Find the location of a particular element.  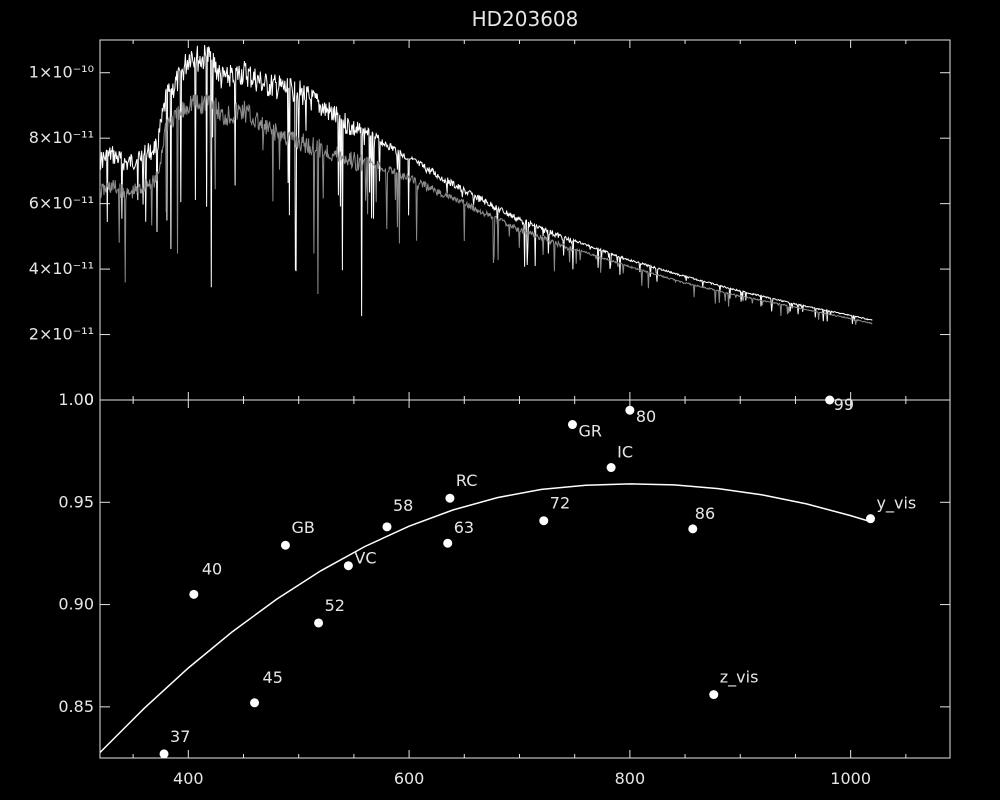

point-label: GB is located at coordinates (302, 527).